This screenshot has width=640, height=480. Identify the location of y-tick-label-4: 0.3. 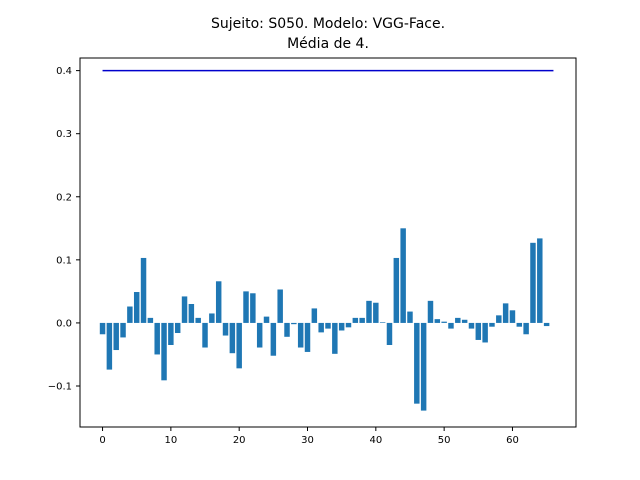
(64, 134).